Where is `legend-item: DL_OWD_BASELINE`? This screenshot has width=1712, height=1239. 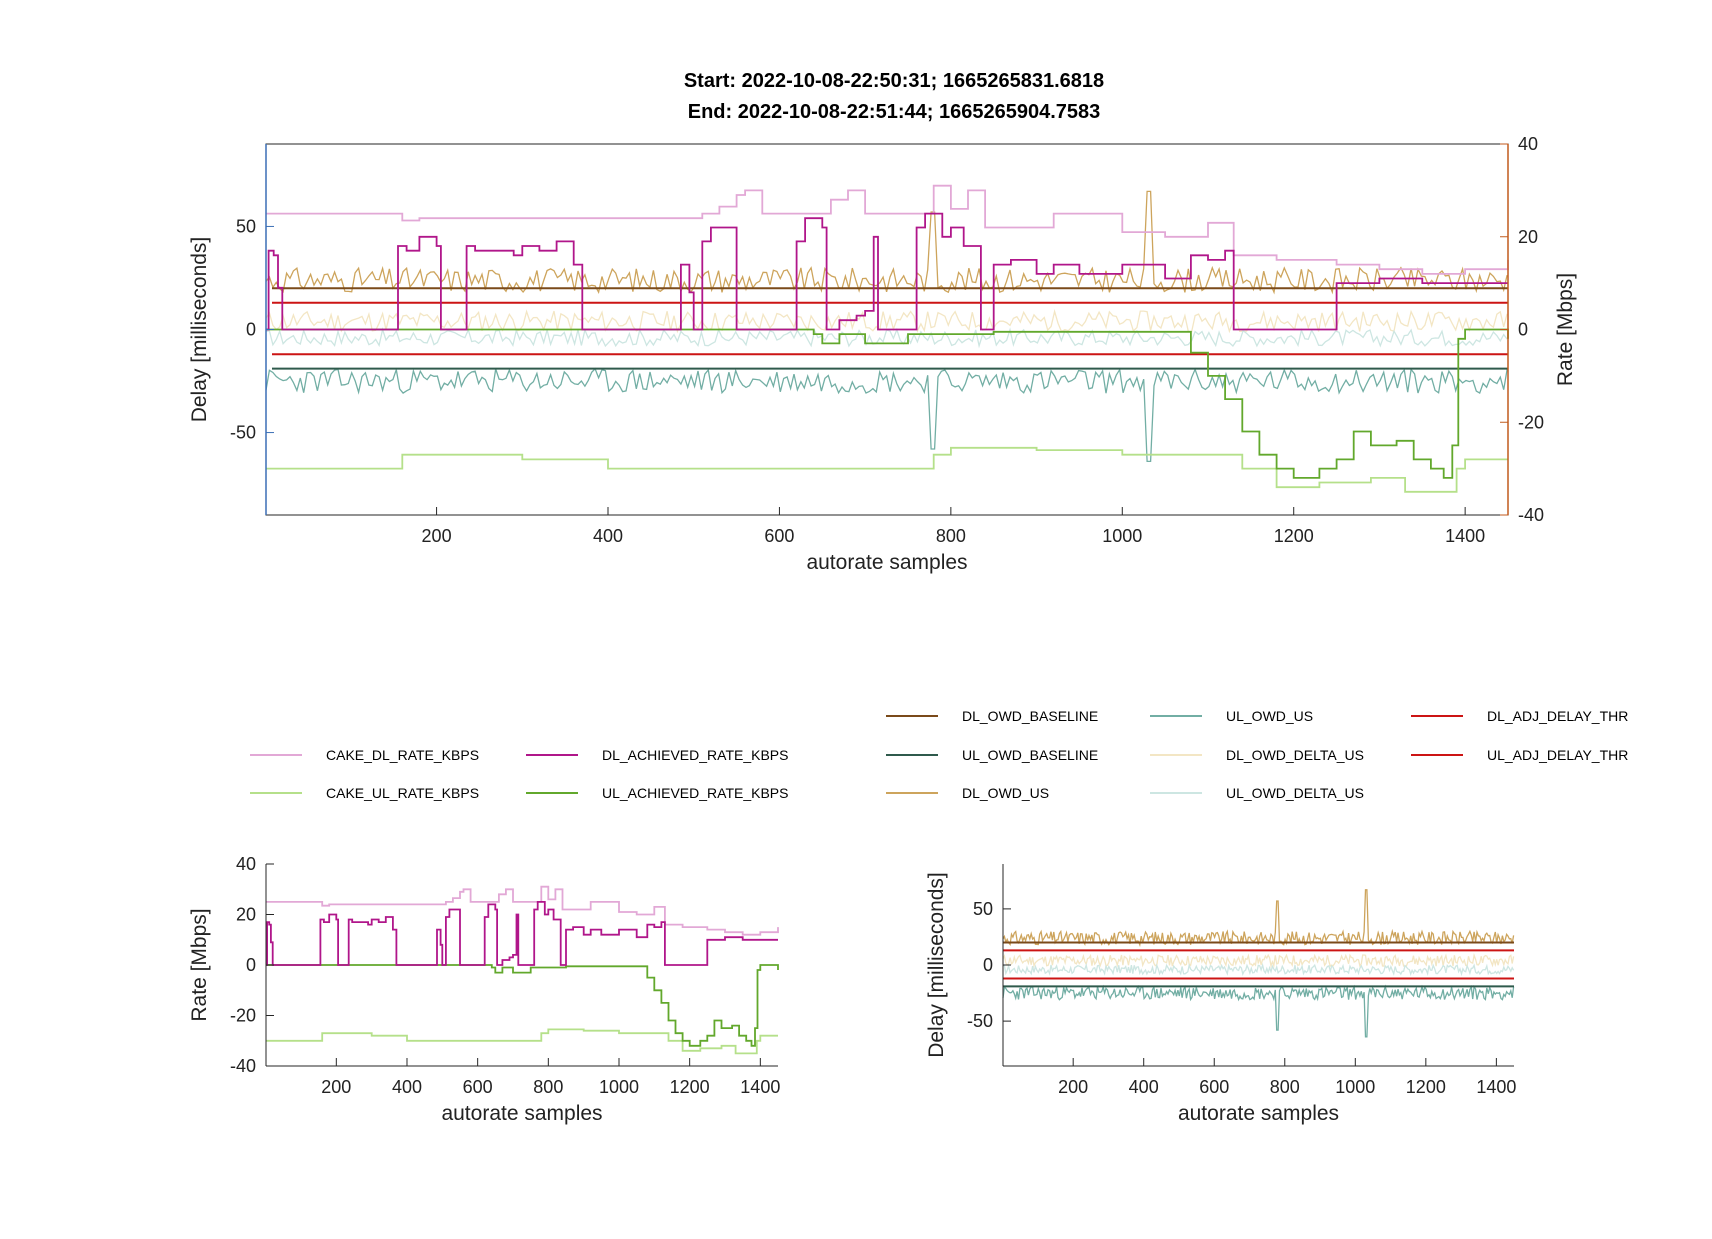 legend-item: DL_OWD_BASELINE is located at coordinates (992, 716).